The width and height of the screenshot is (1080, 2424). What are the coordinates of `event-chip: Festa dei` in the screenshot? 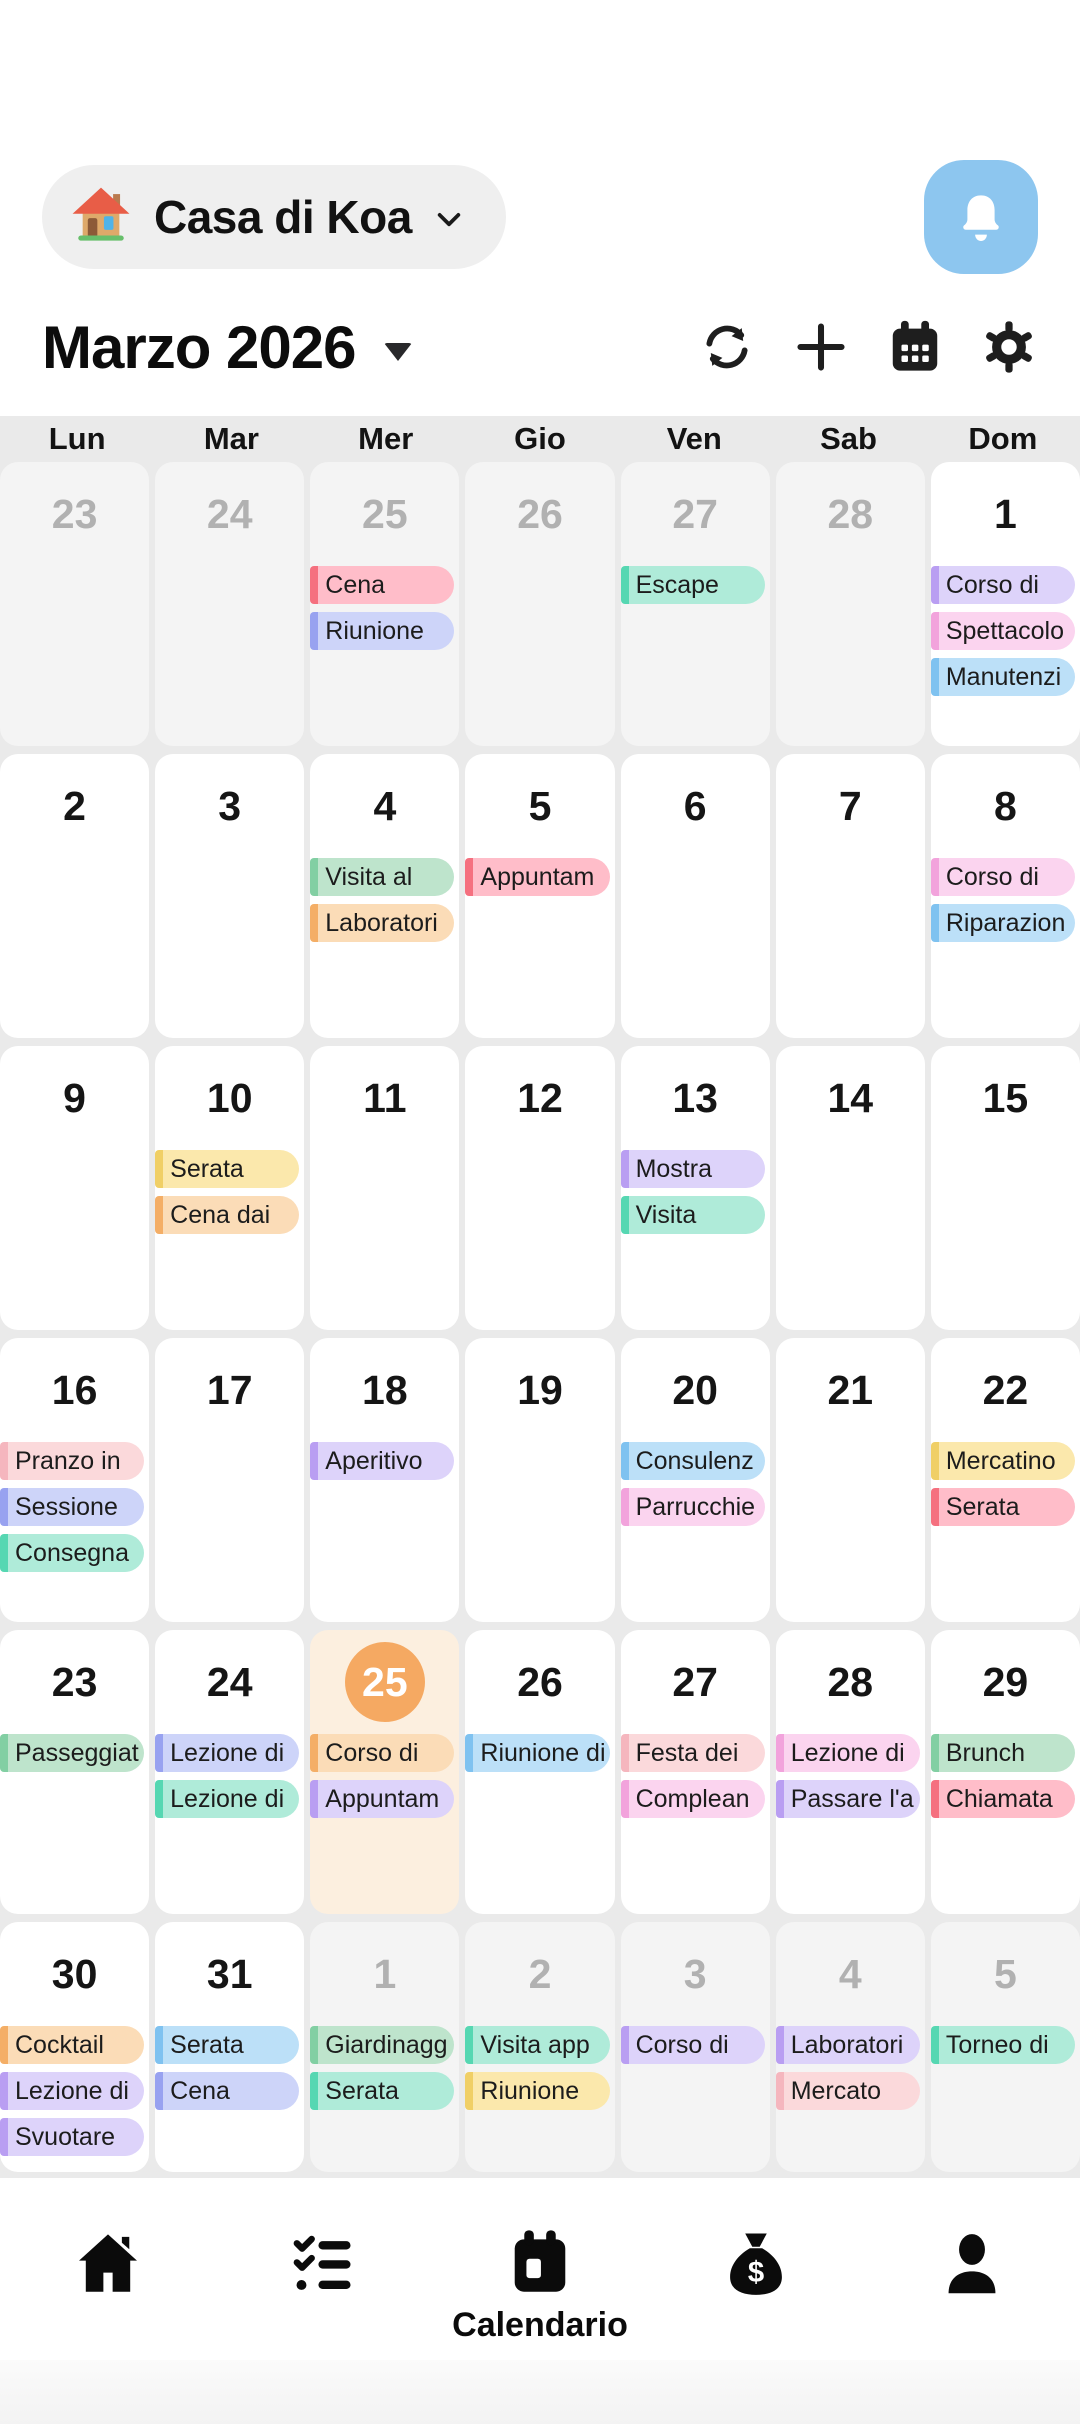 It's located at (692, 1753).